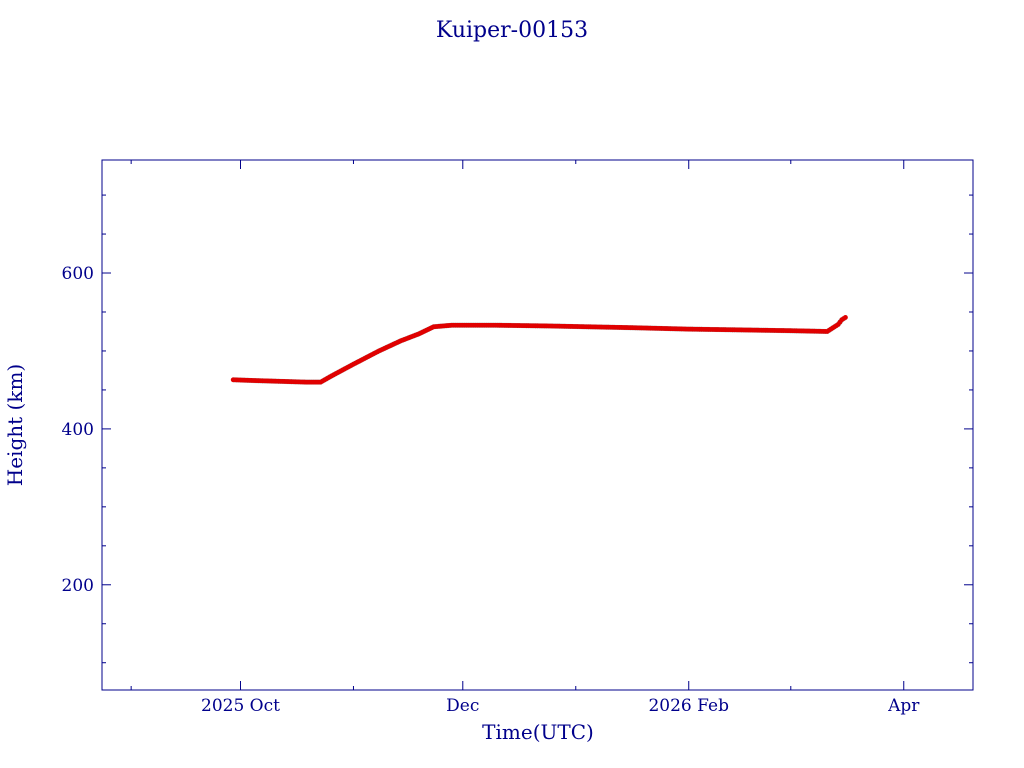  What do you see at coordinates (240, 706) in the screenshot?
I see `x-tick-label: 2025 Oct` at bounding box center [240, 706].